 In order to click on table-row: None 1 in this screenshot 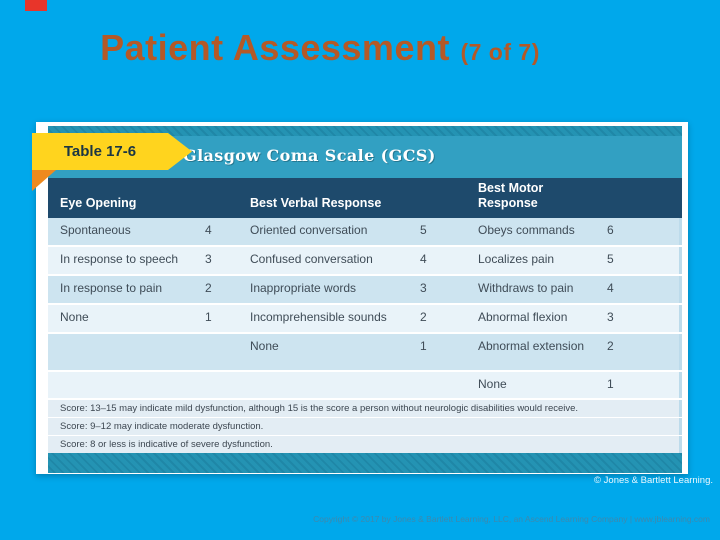, I will do `click(365, 385)`.